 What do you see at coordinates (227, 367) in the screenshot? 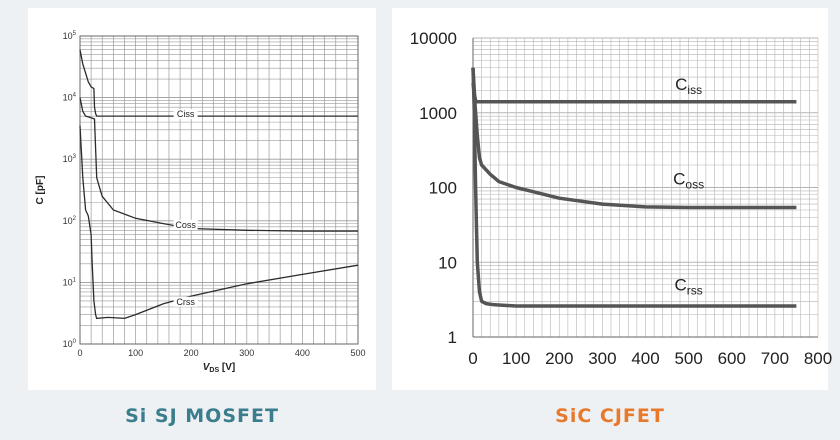
I see `x-axis-label-unit: [V]` at bounding box center [227, 367].